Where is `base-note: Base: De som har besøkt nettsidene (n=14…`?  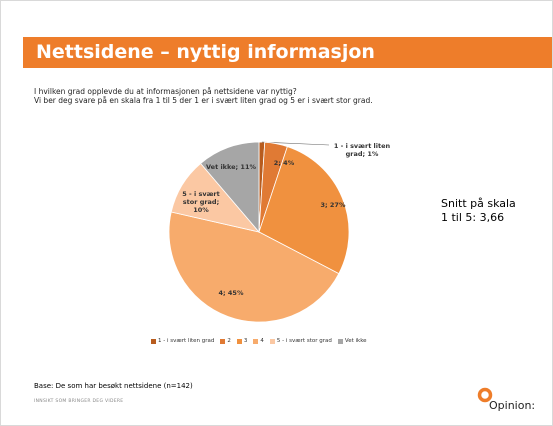
base-note: Base: De som har besøkt nettsidene (n=14… is located at coordinates (113, 386).